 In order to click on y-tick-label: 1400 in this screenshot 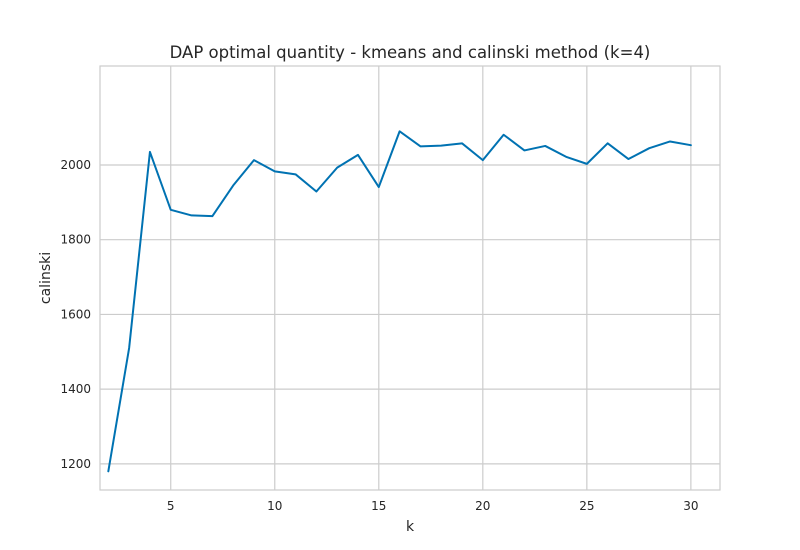, I will do `click(75, 389)`.